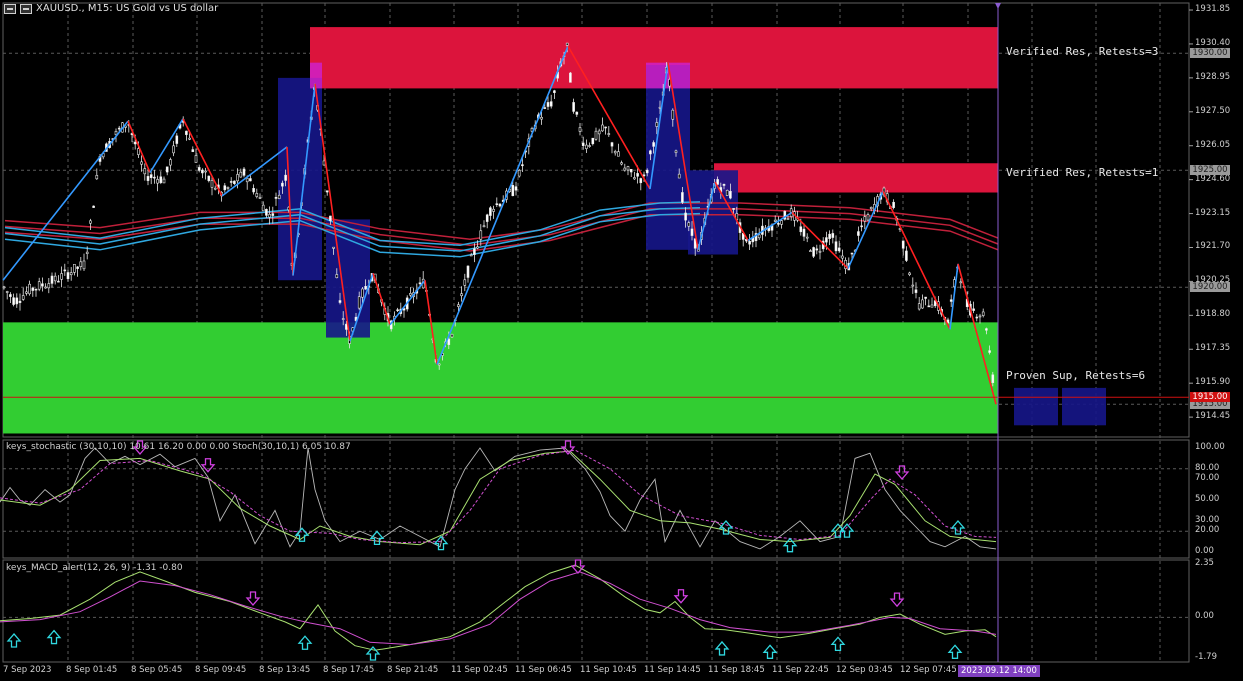  I want to click on time-tick-label: 11 Sep 02:45, so click(479, 670).